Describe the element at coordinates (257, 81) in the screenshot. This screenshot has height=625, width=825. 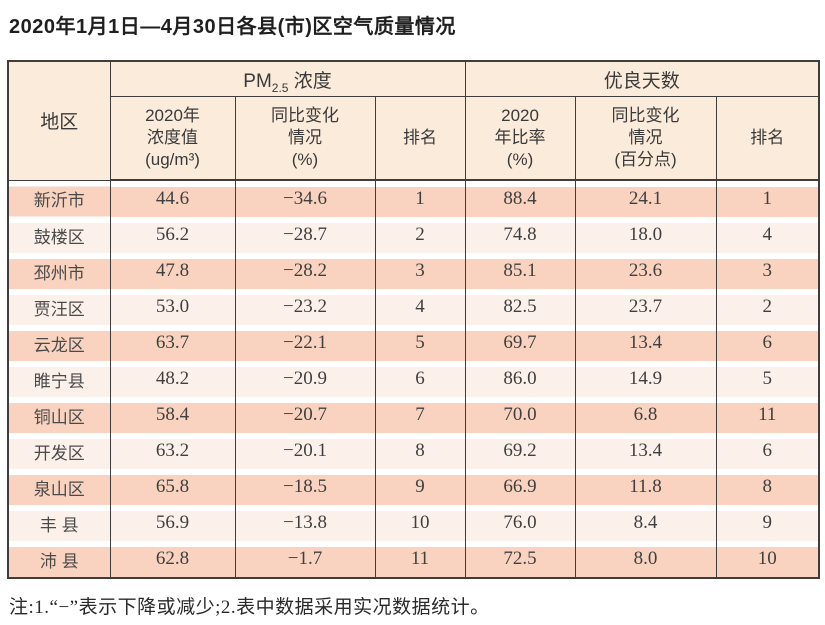
I see `pm-label: PM` at that location.